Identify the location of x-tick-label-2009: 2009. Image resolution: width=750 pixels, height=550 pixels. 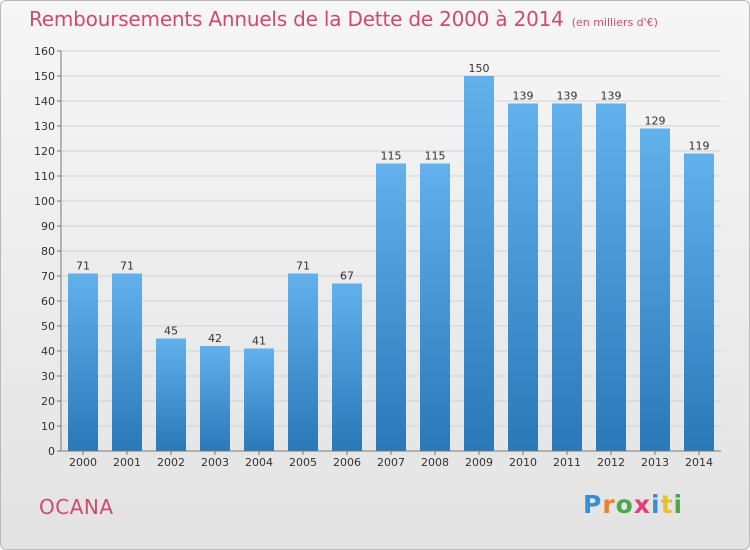
(479, 462).